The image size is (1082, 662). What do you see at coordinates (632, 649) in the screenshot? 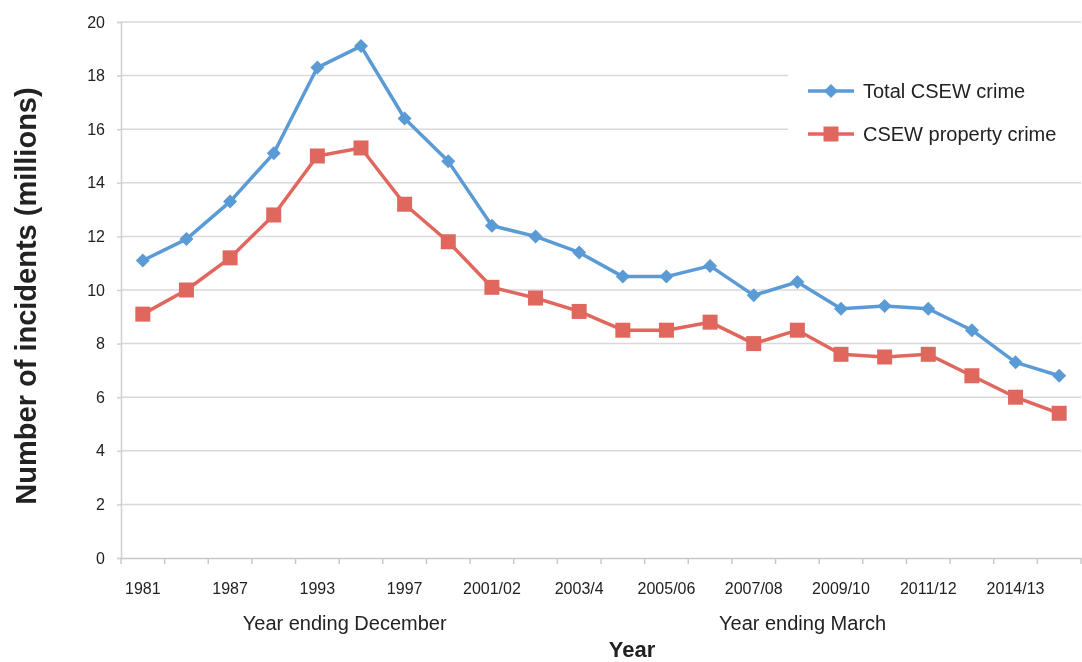
I see `x-axis-title: Year` at bounding box center [632, 649].